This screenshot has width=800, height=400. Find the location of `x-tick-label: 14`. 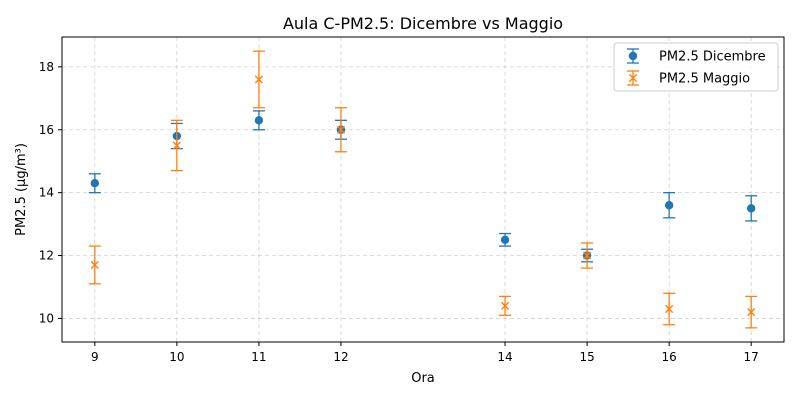

x-tick-label: 14 is located at coordinates (504, 357).